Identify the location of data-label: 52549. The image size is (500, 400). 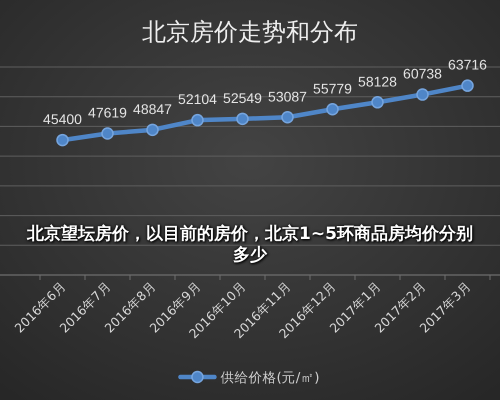
(242, 98).